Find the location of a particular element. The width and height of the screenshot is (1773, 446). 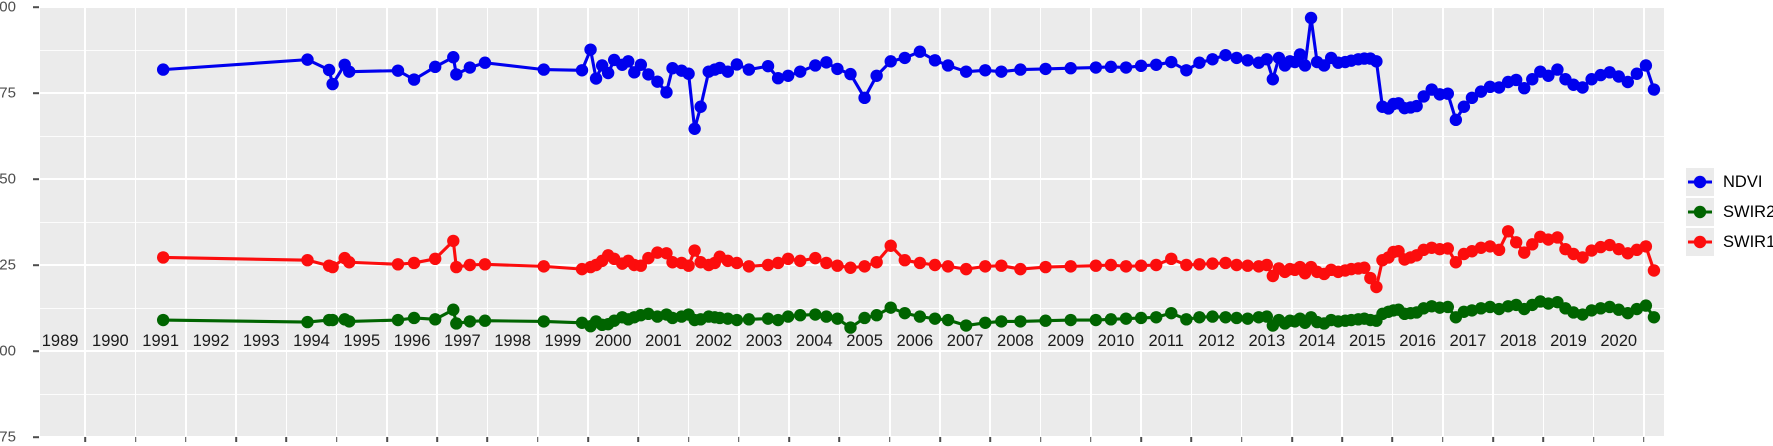

y-axis-tick-label: 1.50 is located at coordinates (8, 179).